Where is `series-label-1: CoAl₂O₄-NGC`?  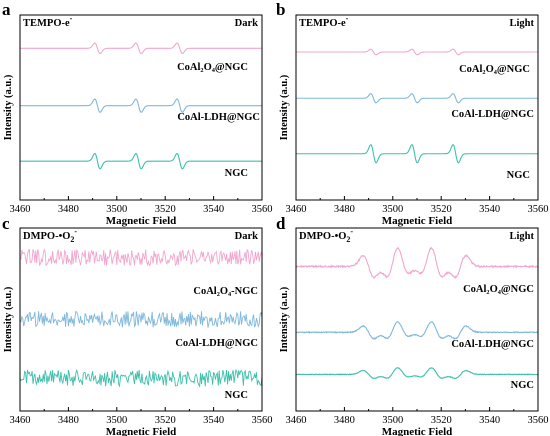
series-label-1: CoAl₂O₄-NGC is located at coordinates (225, 291).